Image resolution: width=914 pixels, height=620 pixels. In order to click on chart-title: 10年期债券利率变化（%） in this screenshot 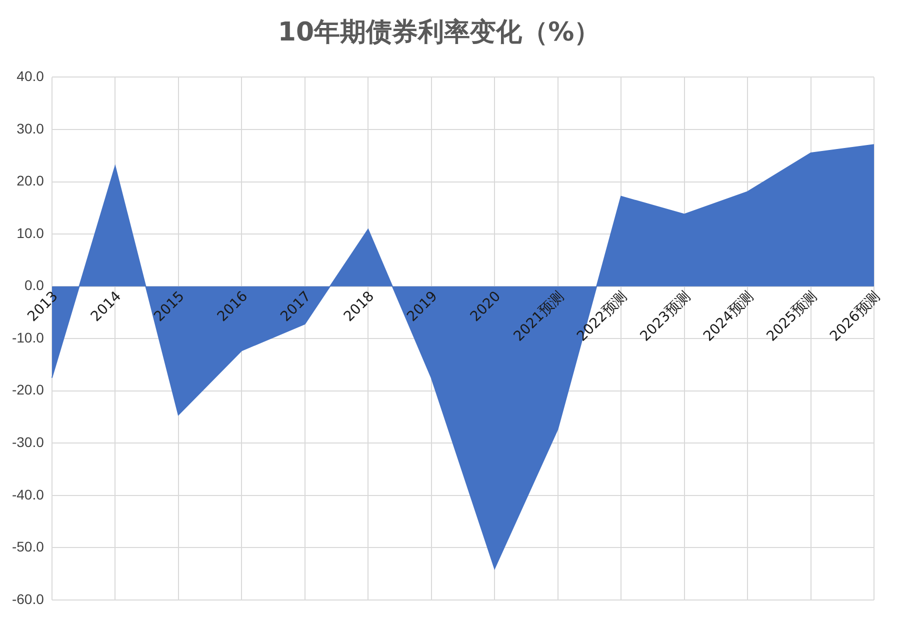, I will do `click(439, 32)`.